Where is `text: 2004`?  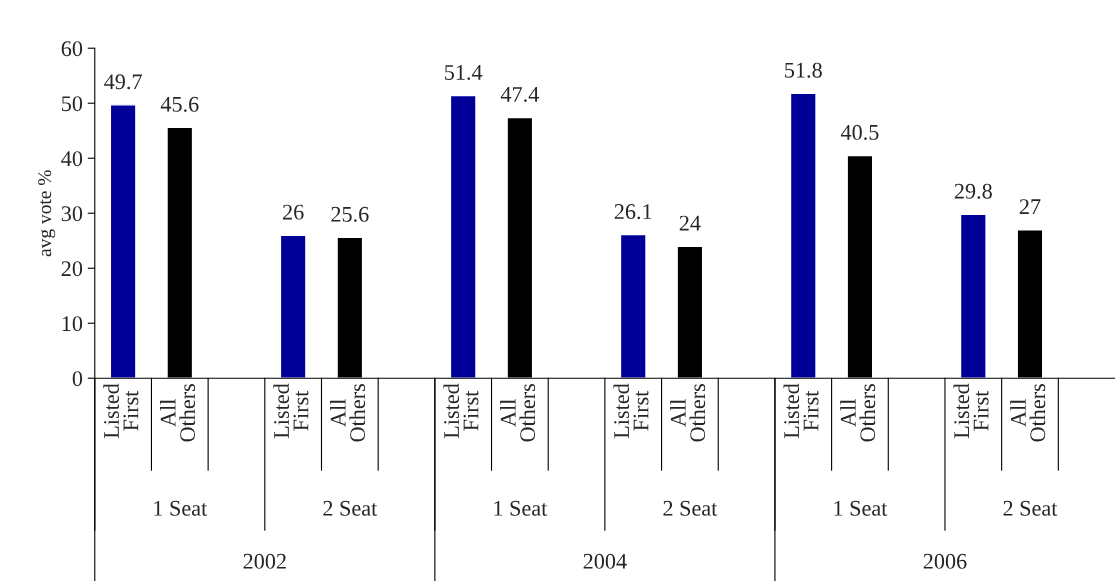
text: 2004 is located at coordinates (605, 561).